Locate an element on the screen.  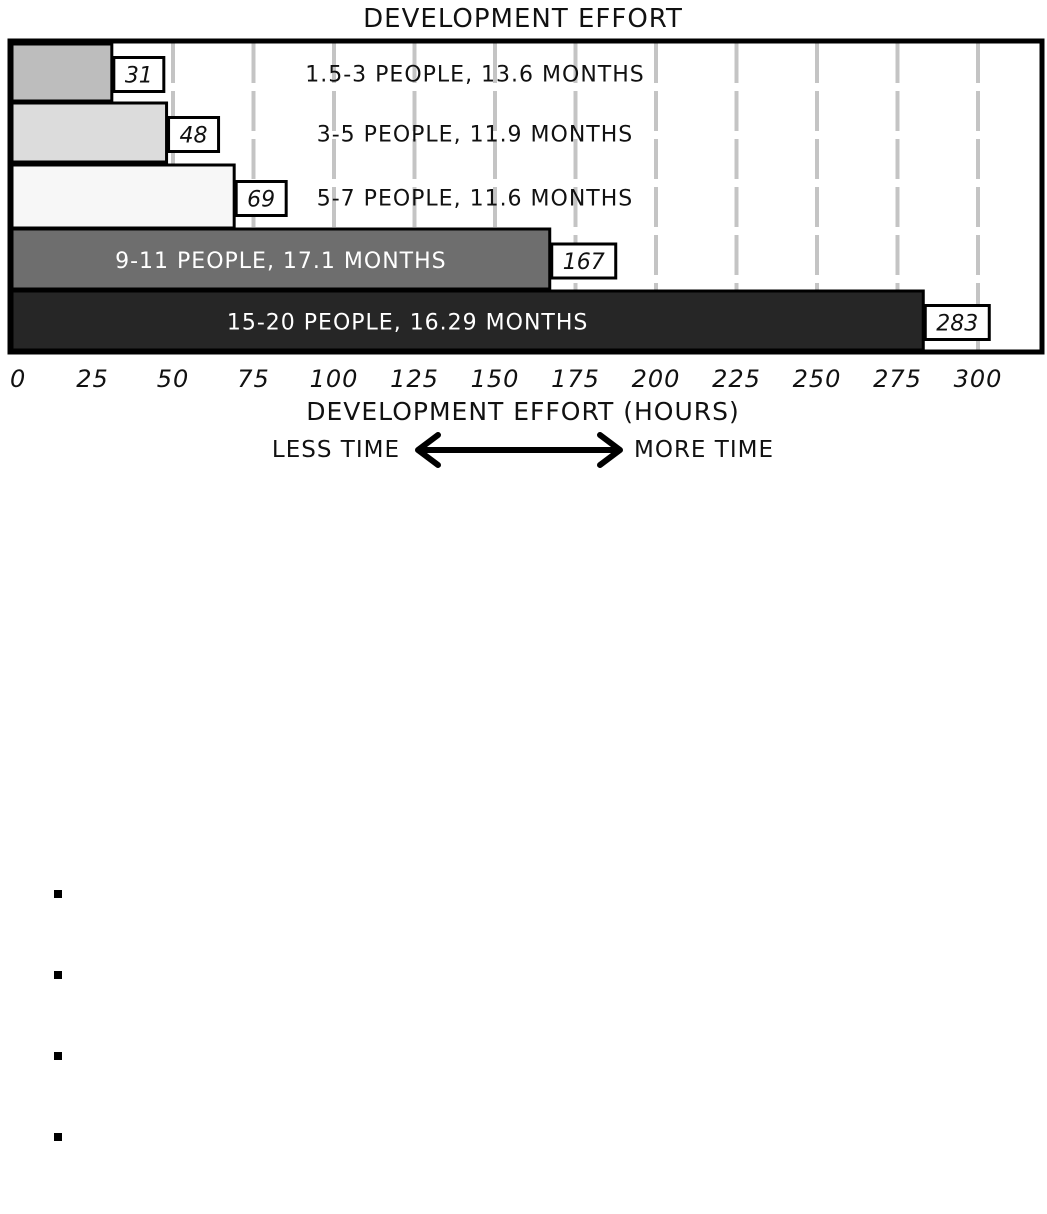
category-label: 1.5-3 PEOPLE, 13.6 MONTHS is located at coordinates (475, 75).